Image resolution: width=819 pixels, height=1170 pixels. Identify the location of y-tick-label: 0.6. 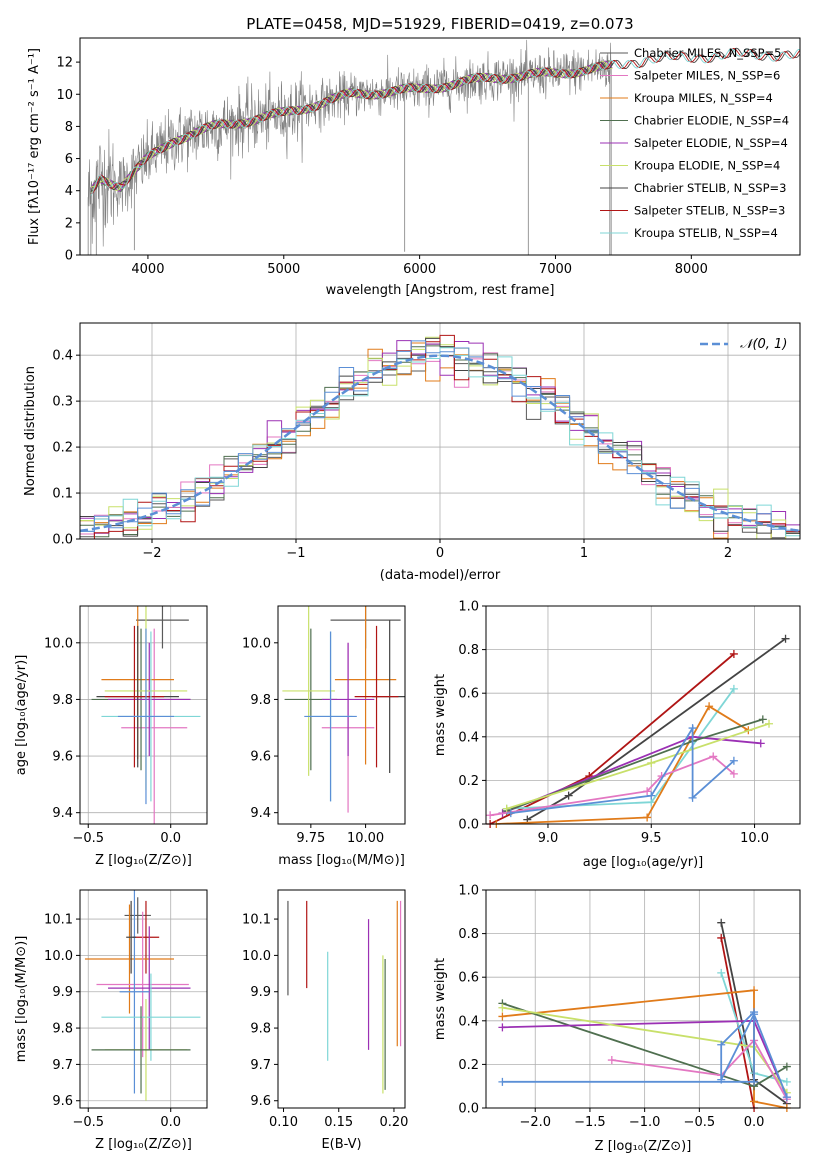
(468, 978).